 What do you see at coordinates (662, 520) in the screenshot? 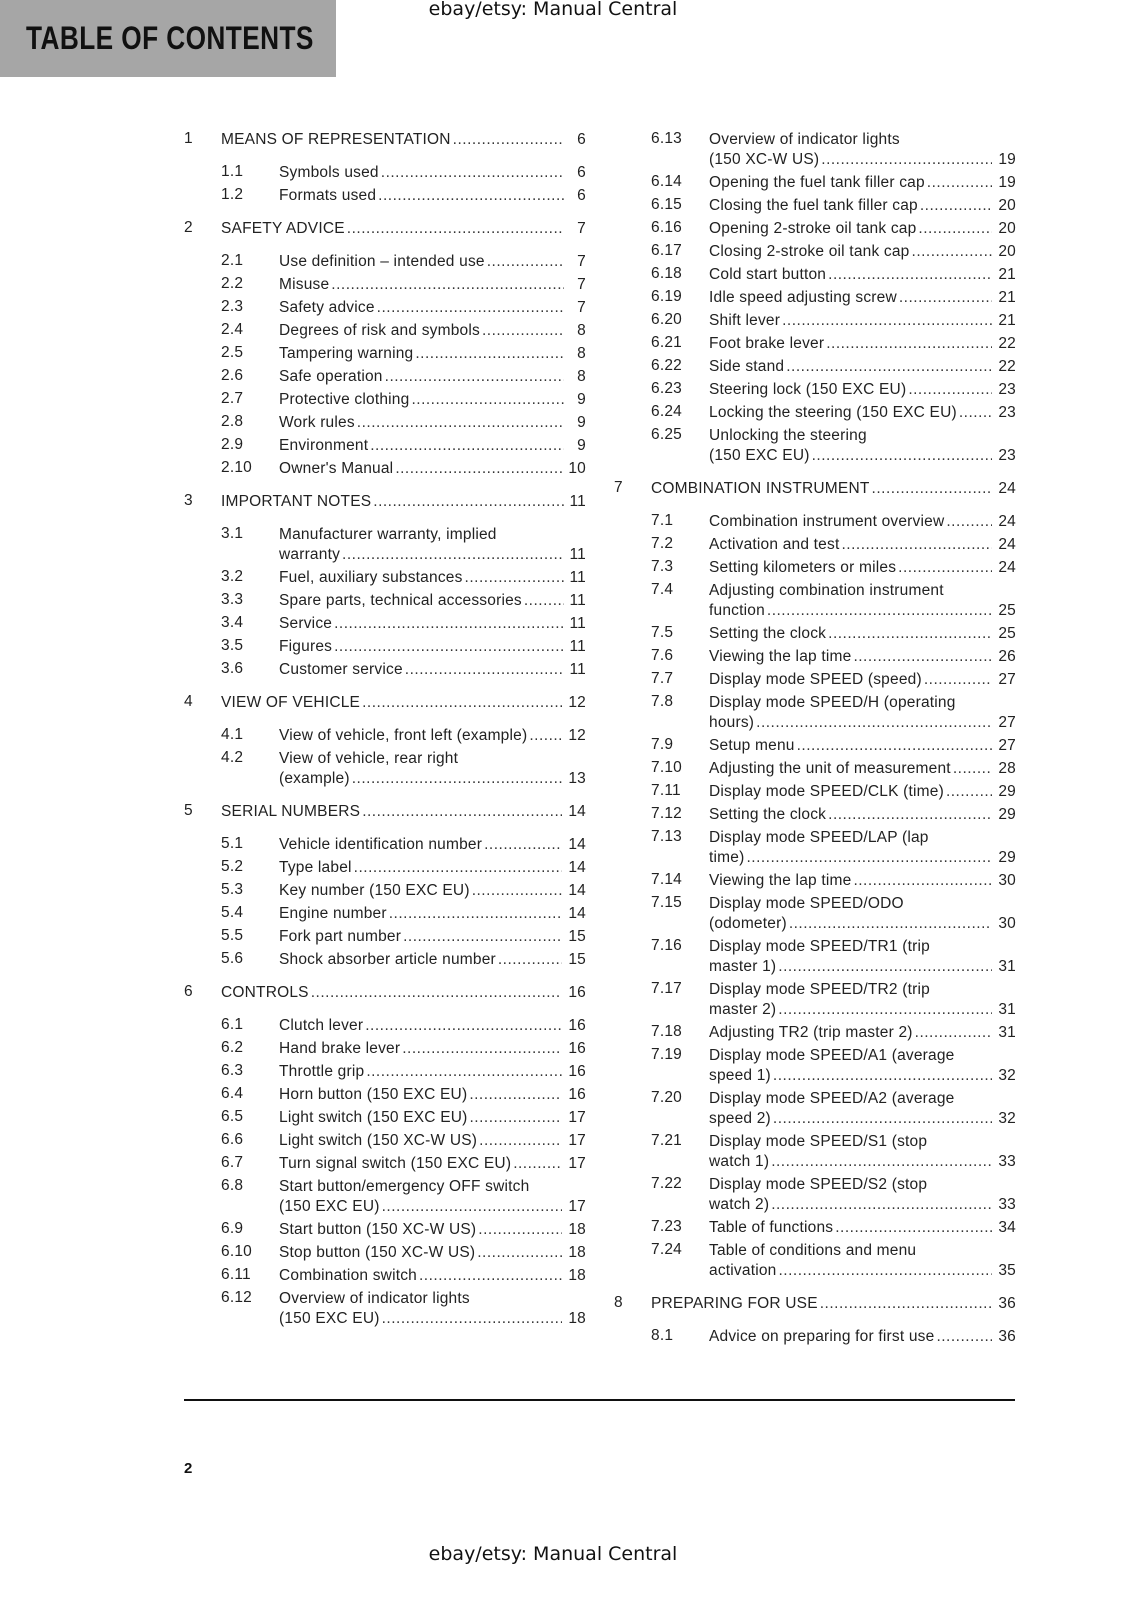
I see `toc-number: 7.1` at bounding box center [662, 520].